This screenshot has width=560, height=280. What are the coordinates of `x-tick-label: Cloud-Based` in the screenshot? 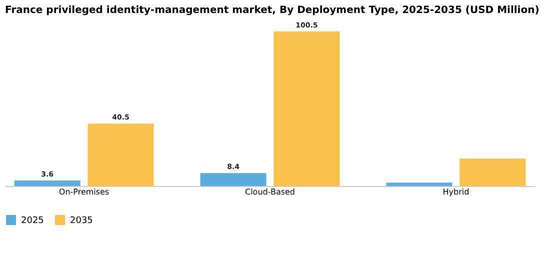 It's located at (270, 192).